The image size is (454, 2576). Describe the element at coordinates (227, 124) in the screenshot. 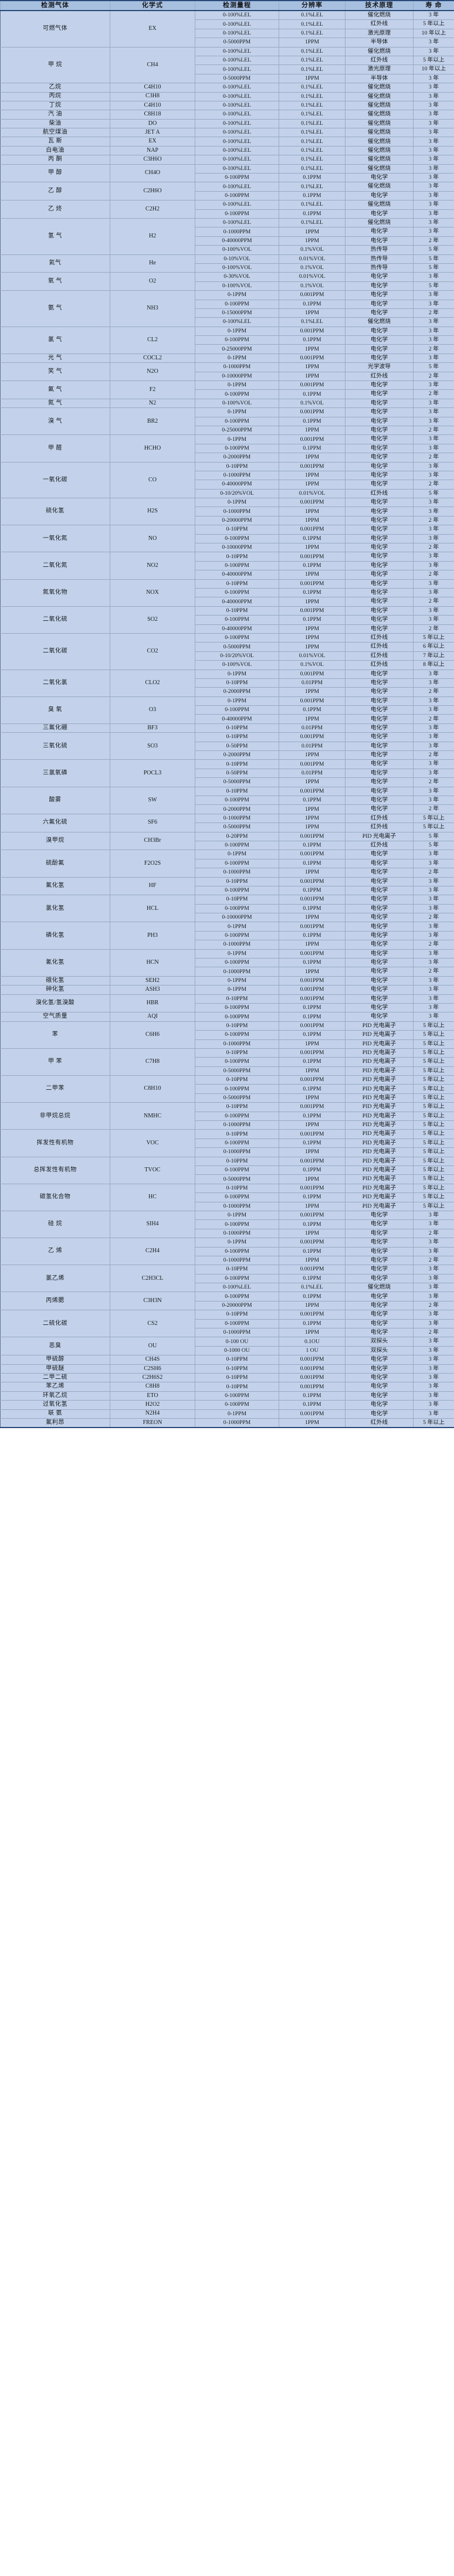

I see `table-row: 柴油 DO 0-100%LEL 0.1%LEL 催化燃烧 3 年` at that location.